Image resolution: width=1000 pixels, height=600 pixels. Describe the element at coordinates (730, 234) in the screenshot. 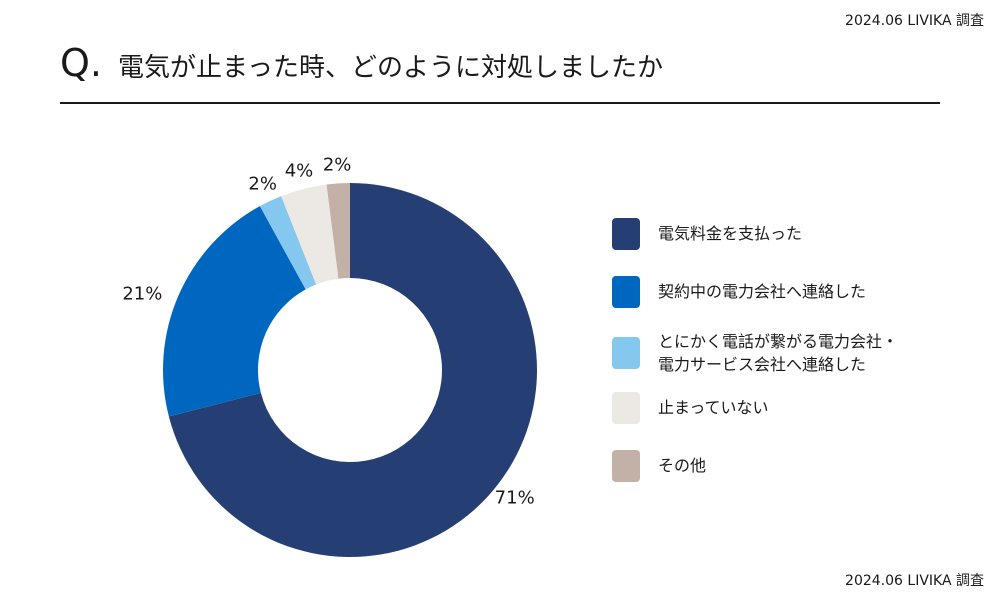

I see `legend-label: 電気料金を支払った` at that location.